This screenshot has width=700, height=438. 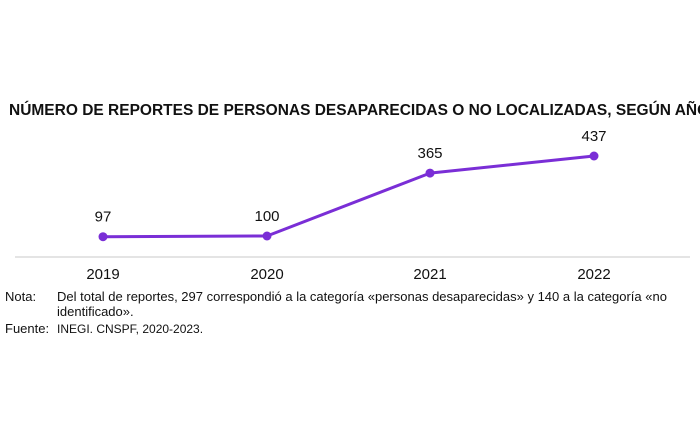 What do you see at coordinates (594, 156) in the screenshot?
I see `data-point-2022` at bounding box center [594, 156].